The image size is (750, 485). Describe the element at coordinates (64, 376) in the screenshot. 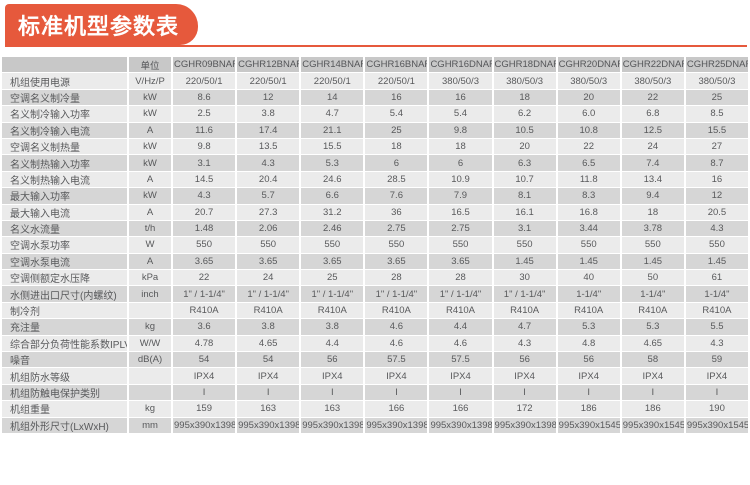

I see `row-label-cell: 机组防水等级` at that location.